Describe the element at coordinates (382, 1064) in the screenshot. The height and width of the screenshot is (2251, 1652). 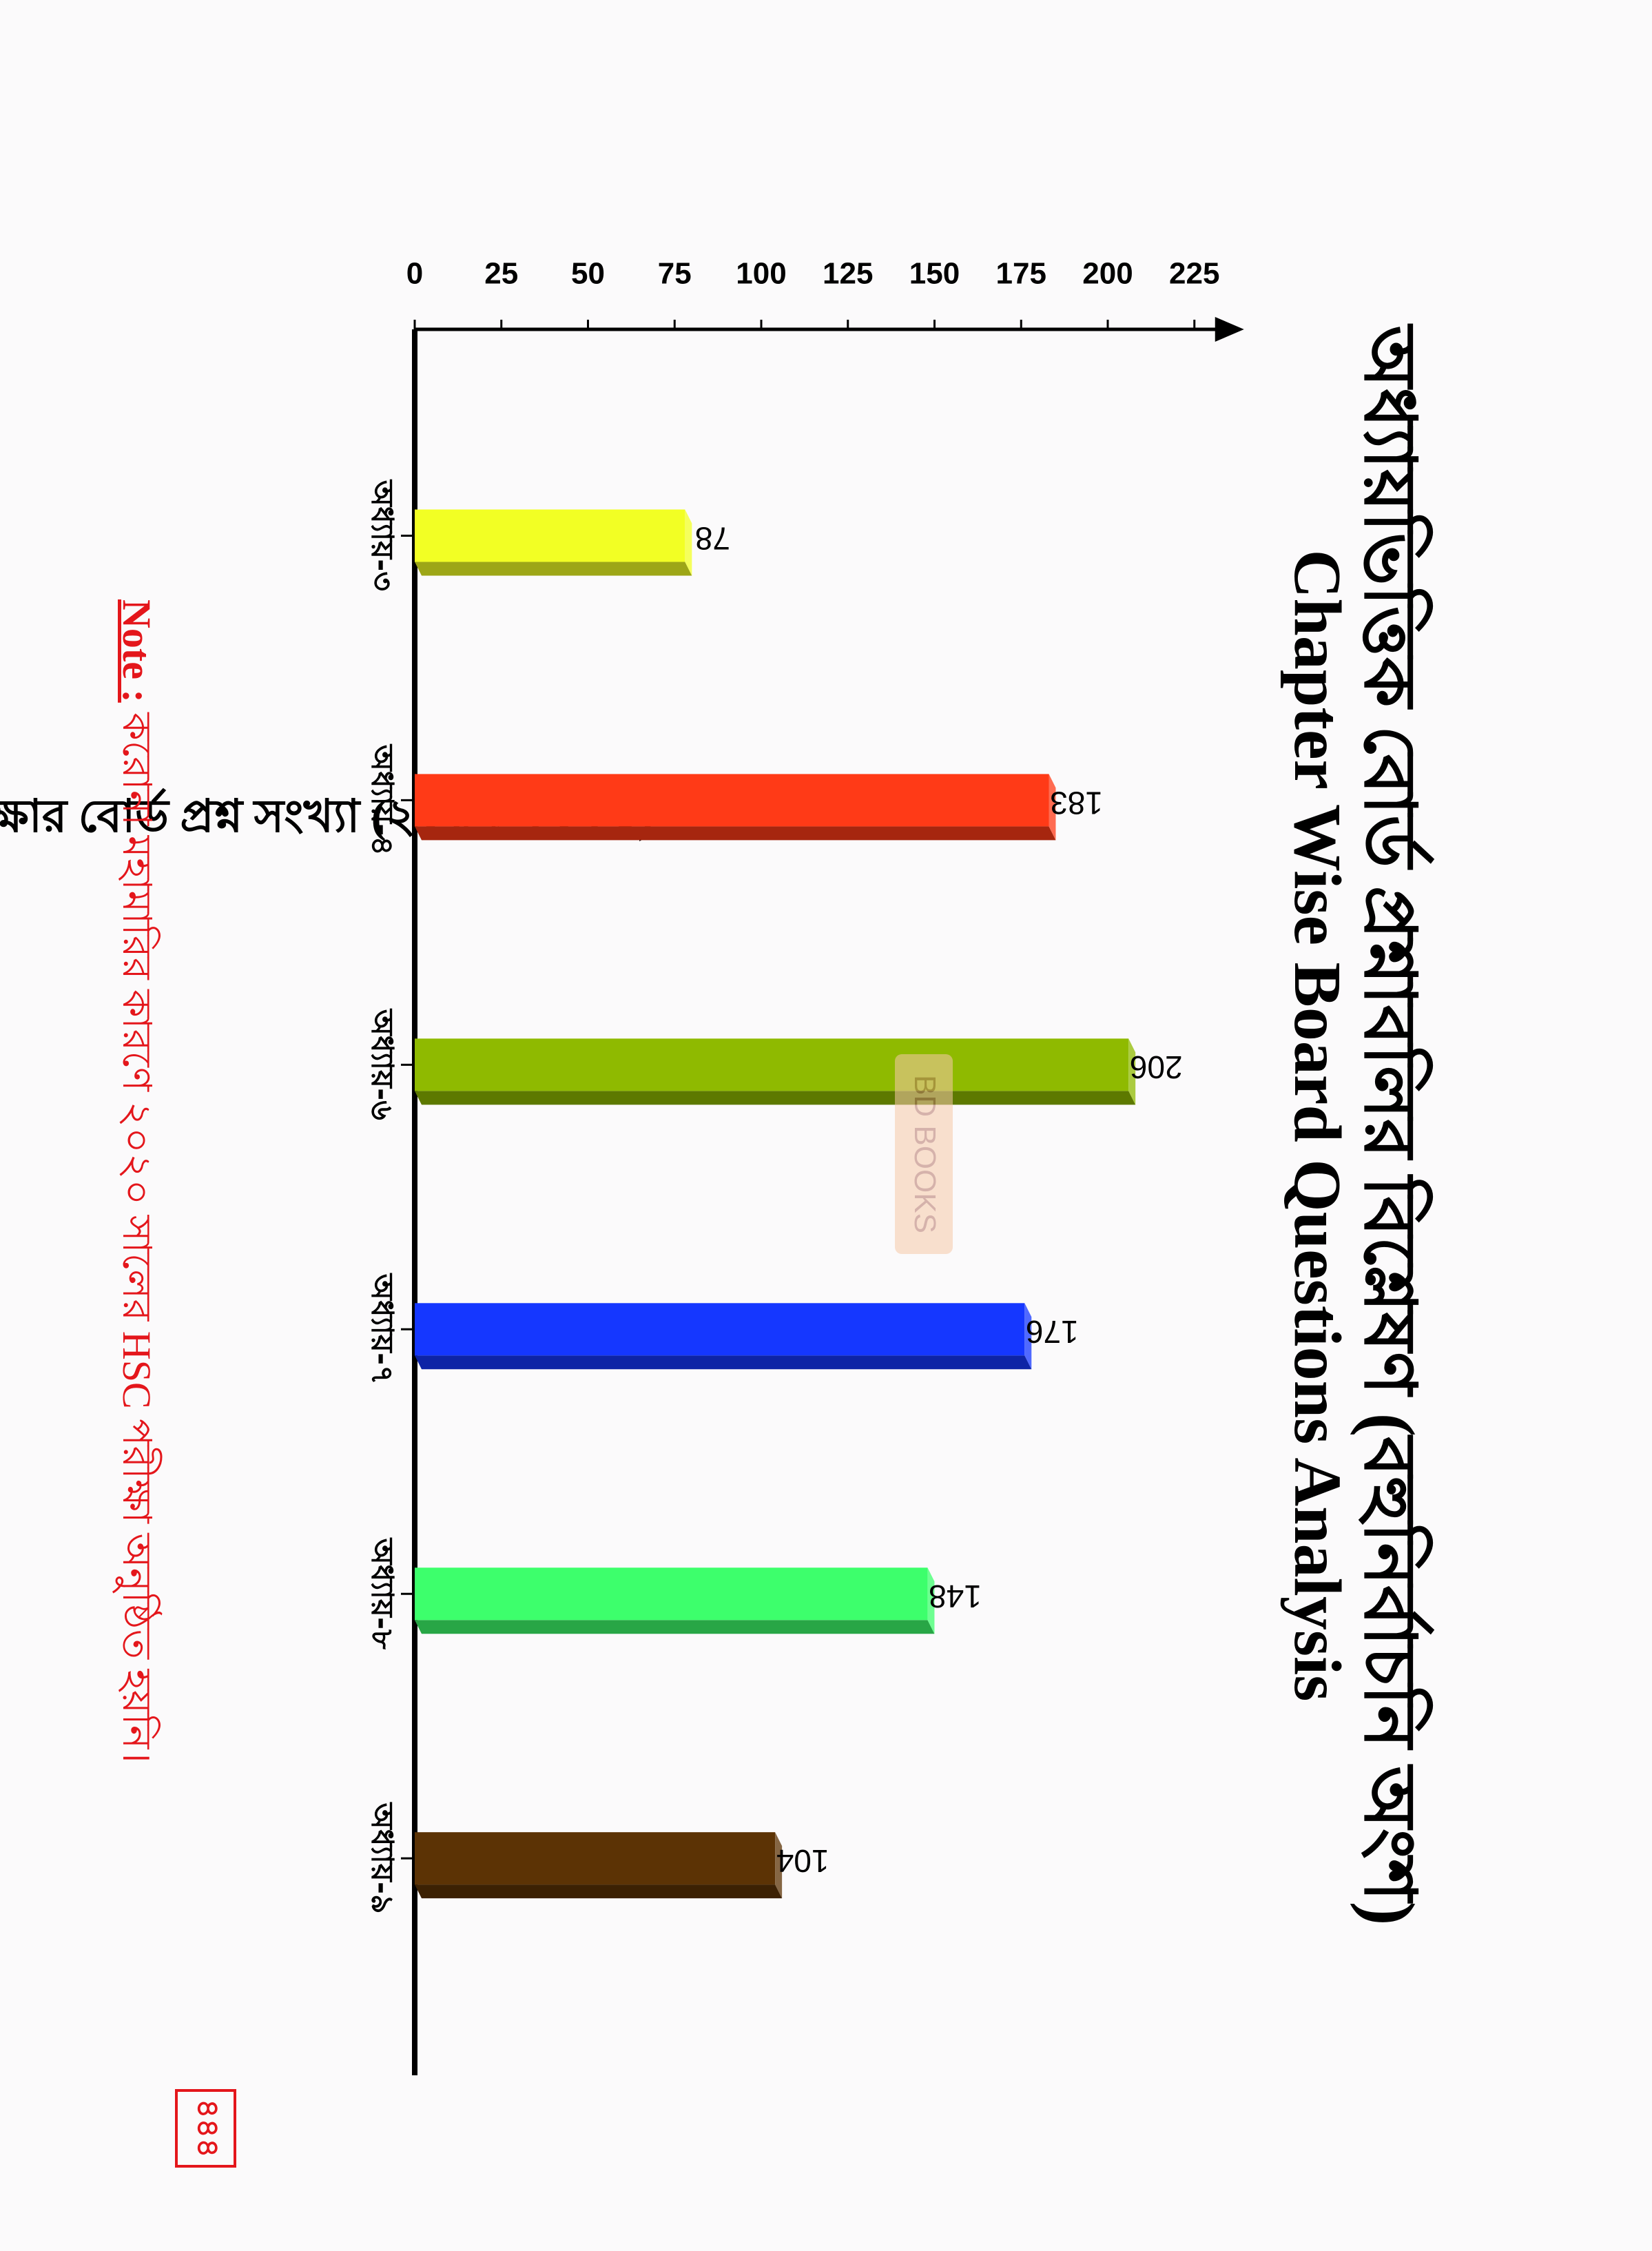
I see `x-category-label: অধ্যায়-৬` at that location.